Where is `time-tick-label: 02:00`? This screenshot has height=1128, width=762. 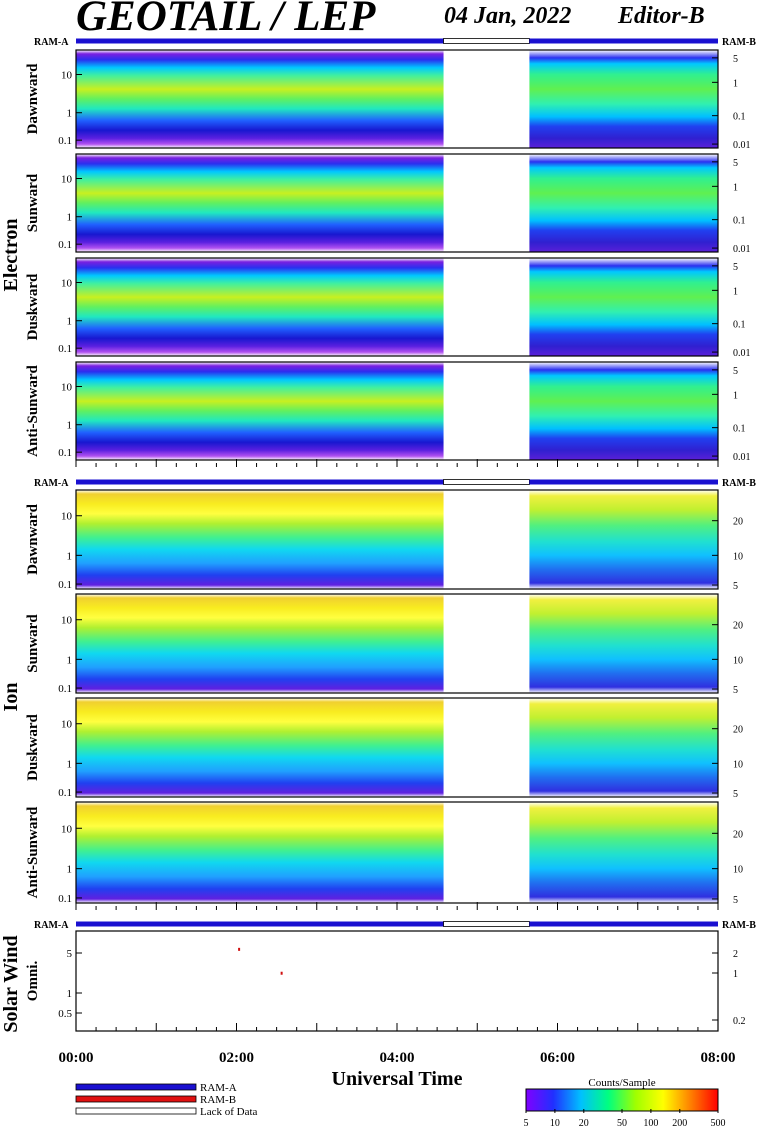 time-tick-label: 02:00 is located at coordinates (236, 1058).